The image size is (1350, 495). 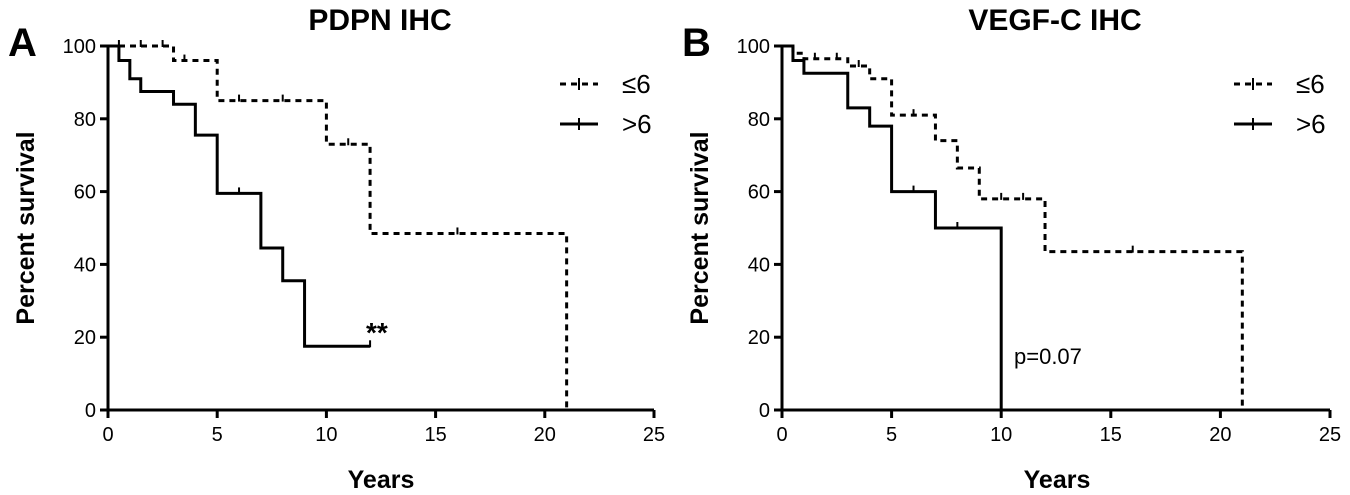 What do you see at coordinates (605, 84) in the screenshot?
I see `legend-item-le6-a: ≤6` at bounding box center [605, 84].